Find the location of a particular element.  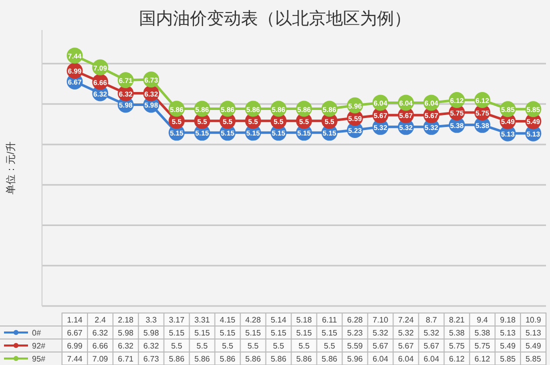

legend-label: 95# is located at coordinates (39, 359).